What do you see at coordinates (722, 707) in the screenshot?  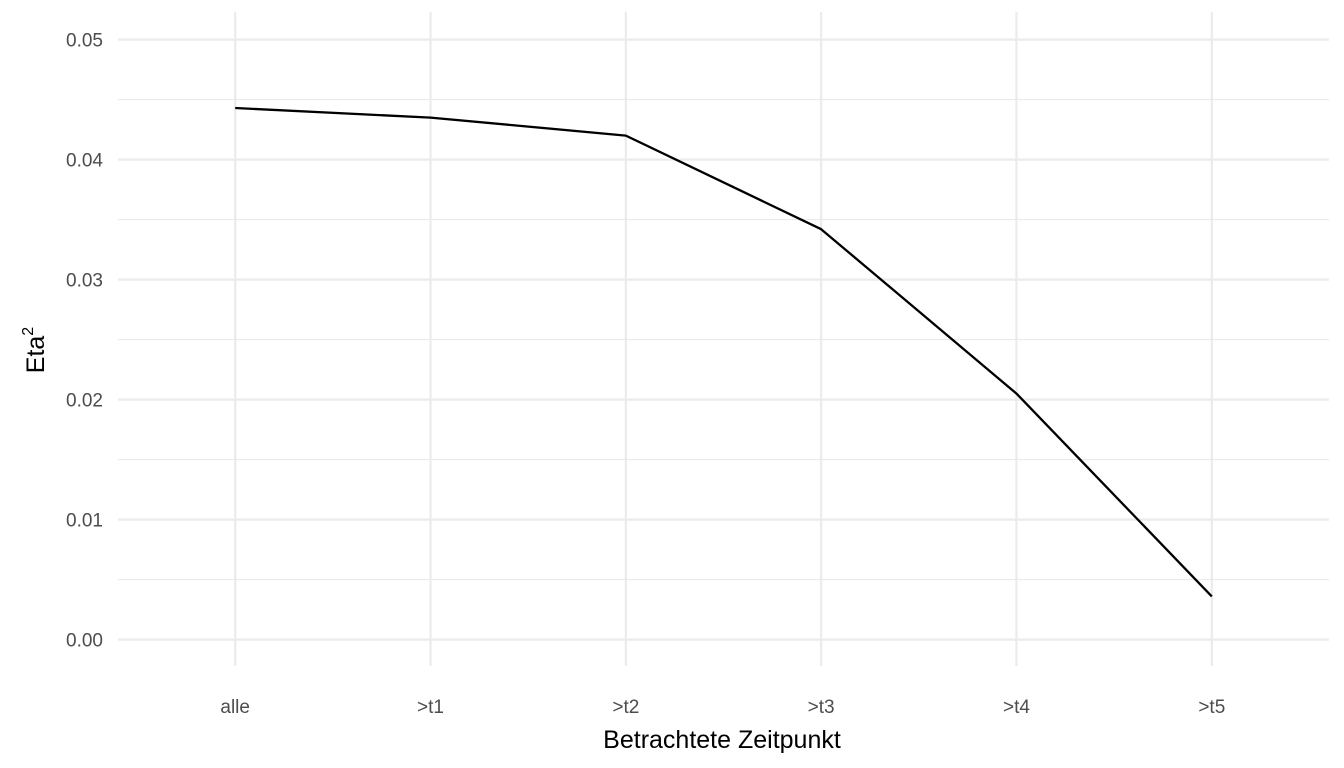 I see `x-tick-labels: alle >t1 >t2 >t3 >t4 >t5` at bounding box center [722, 707].